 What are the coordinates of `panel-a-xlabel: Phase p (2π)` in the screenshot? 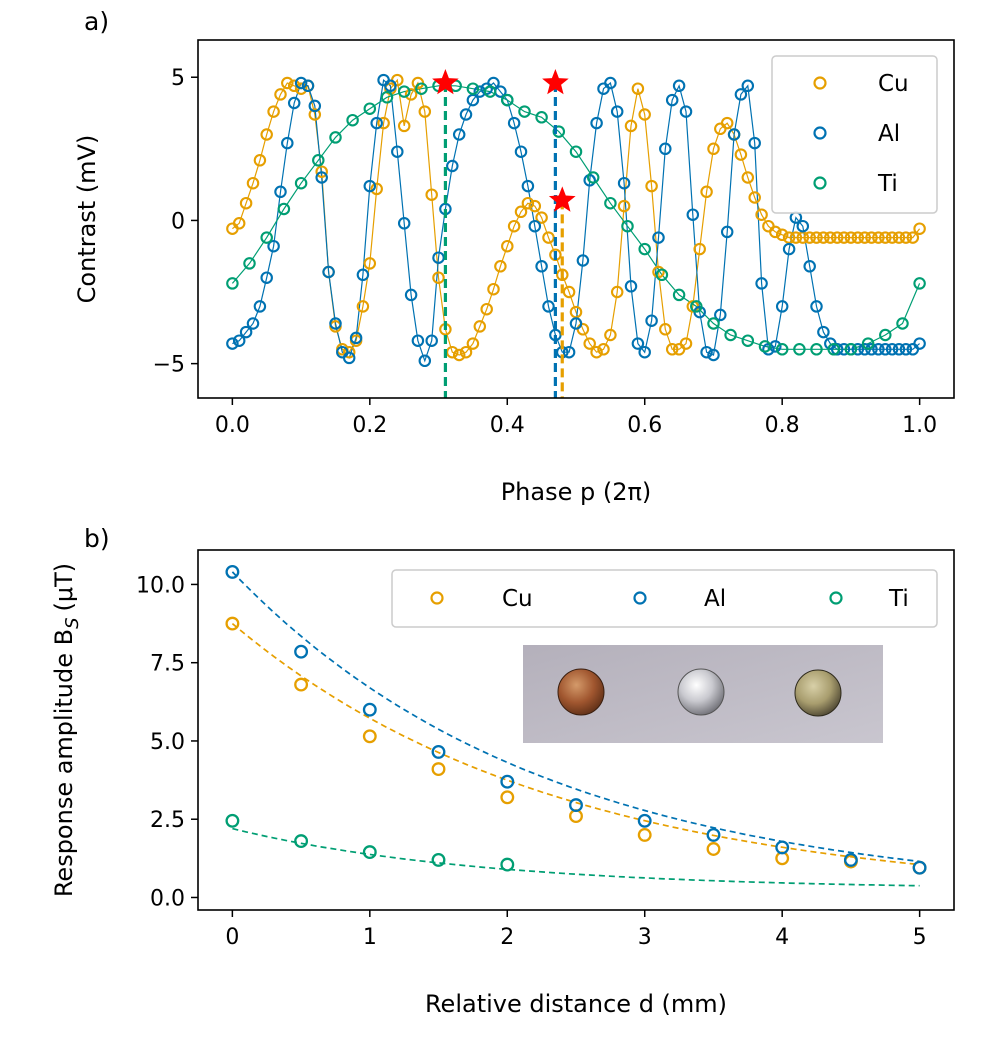 It's located at (576, 492).